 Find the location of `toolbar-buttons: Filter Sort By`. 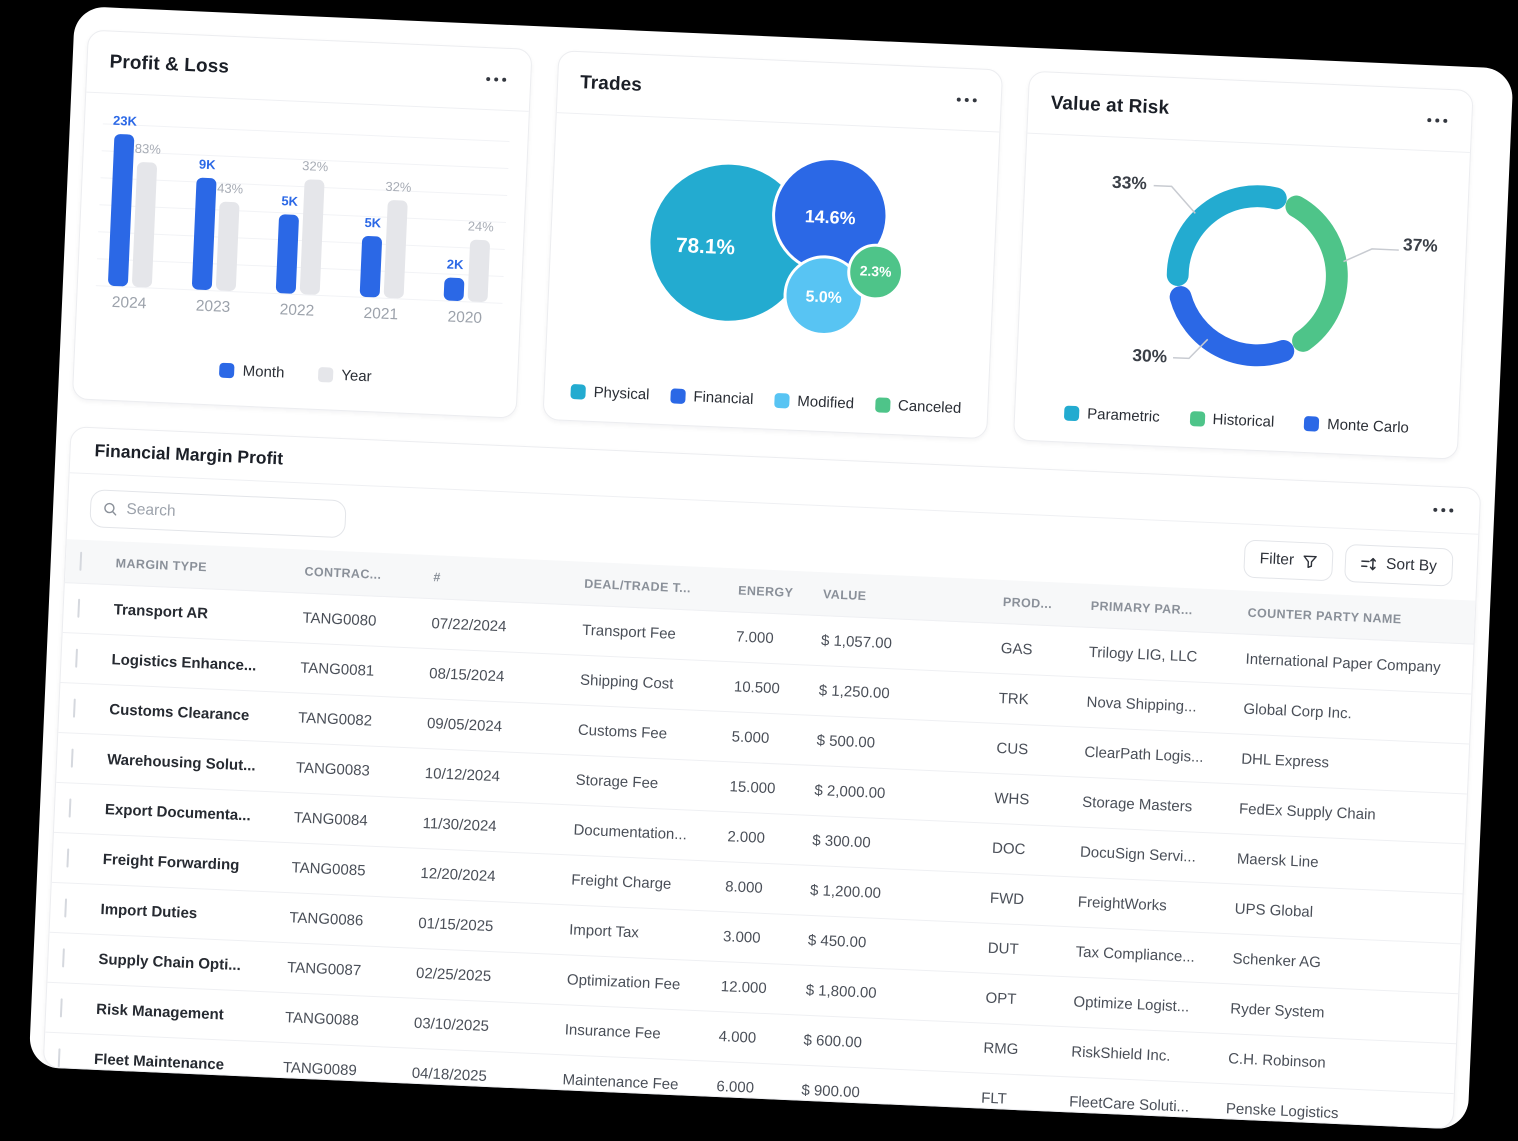

toolbar-buttons: Filter Sort By is located at coordinates (1348, 563).